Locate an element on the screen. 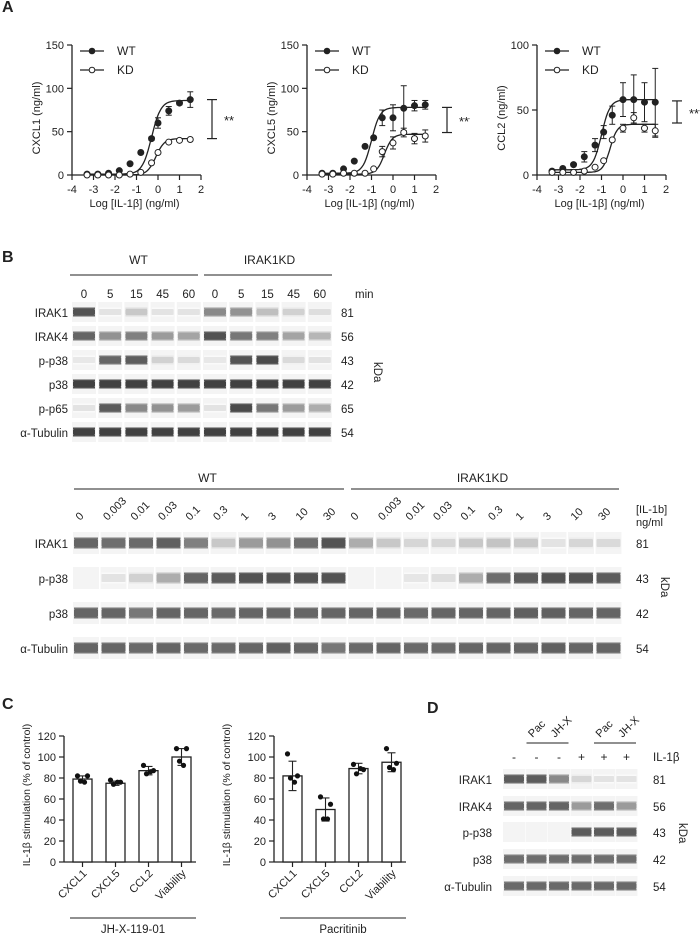 The width and height of the screenshot is (700, 935). group-label: IRAK1KD is located at coordinates (270, 260).